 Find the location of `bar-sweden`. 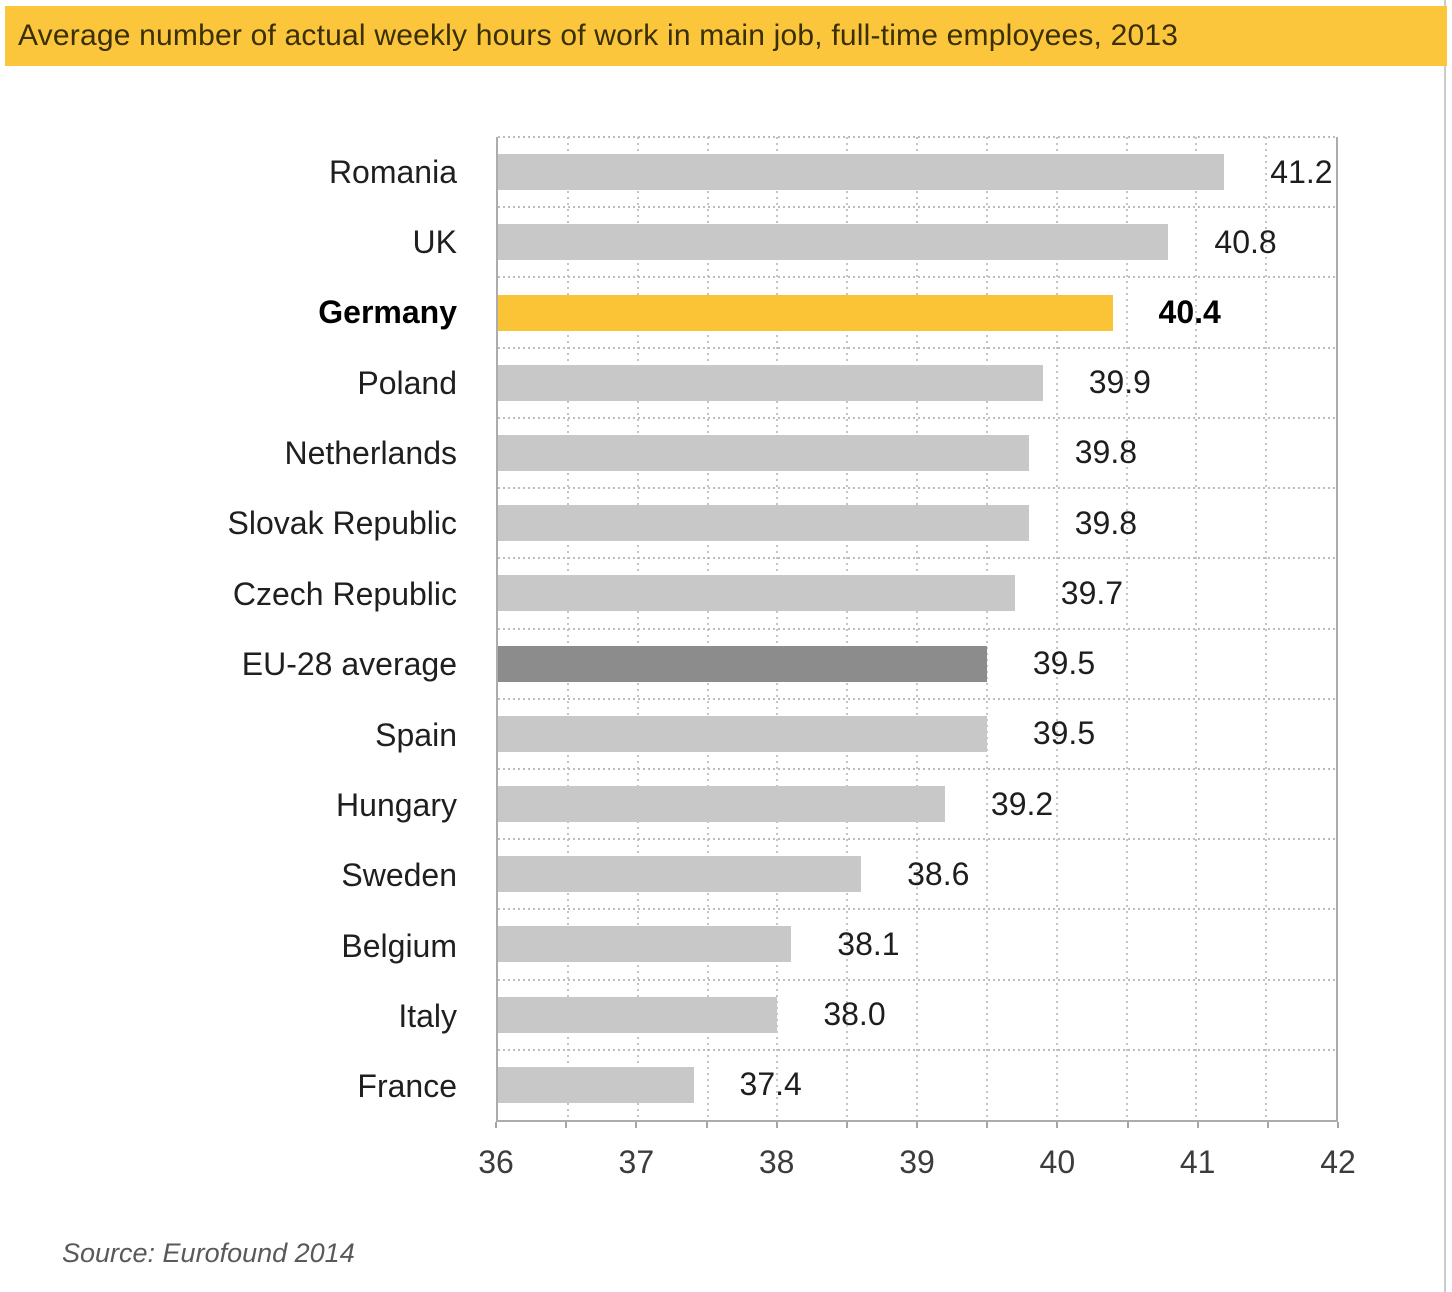

bar-sweden is located at coordinates (680, 874).